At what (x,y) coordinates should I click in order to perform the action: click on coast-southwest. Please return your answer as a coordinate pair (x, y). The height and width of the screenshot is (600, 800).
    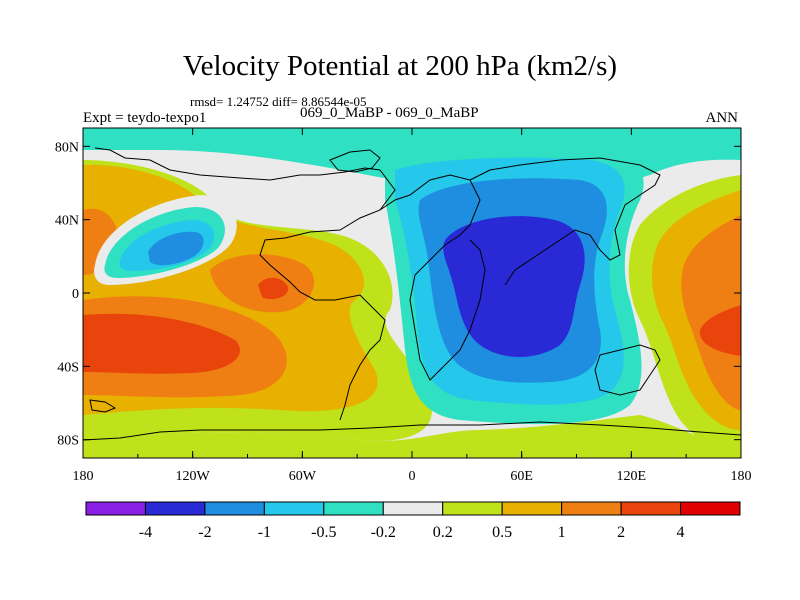
    Looking at the image, I should click on (103, 406).